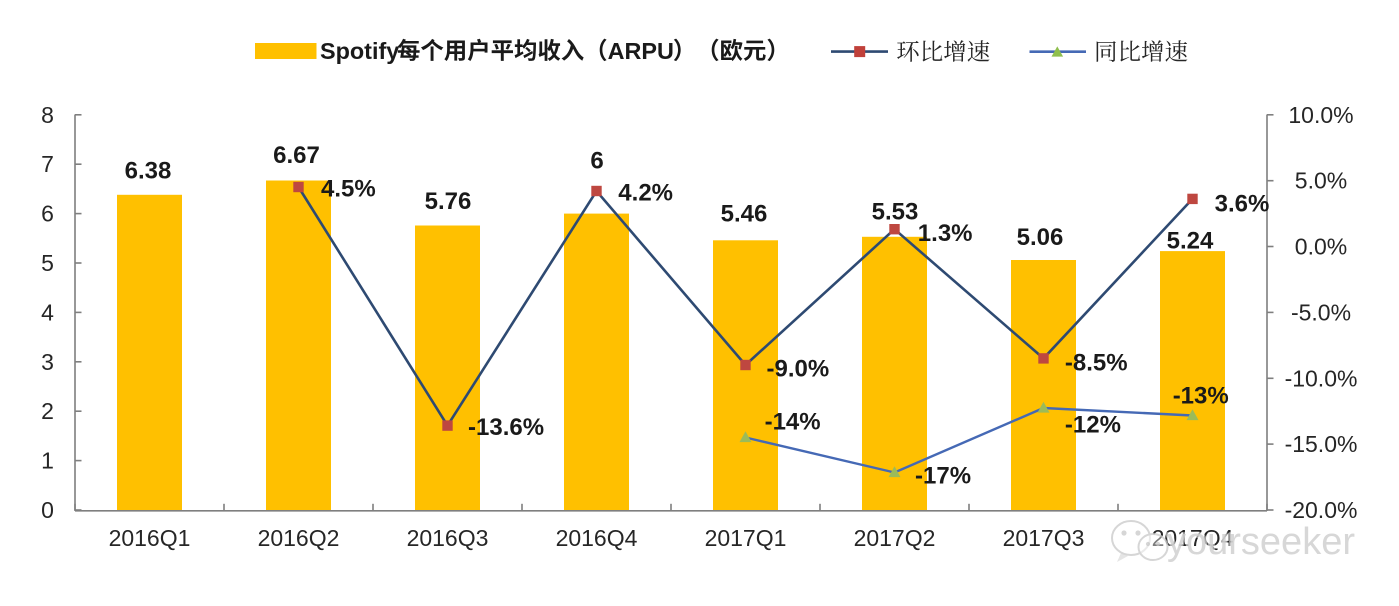  What do you see at coordinates (943, 475) in the screenshot?
I see `svg-text: -17%` at bounding box center [943, 475].